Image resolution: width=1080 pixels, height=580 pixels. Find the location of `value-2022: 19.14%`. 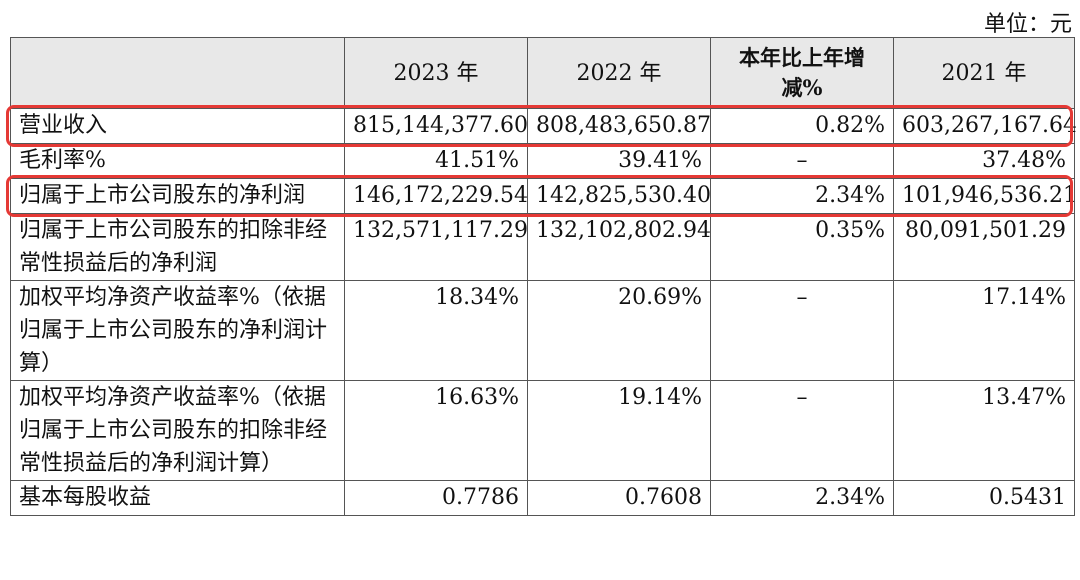

value-2022: 19.14% is located at coordinates (619, 430).